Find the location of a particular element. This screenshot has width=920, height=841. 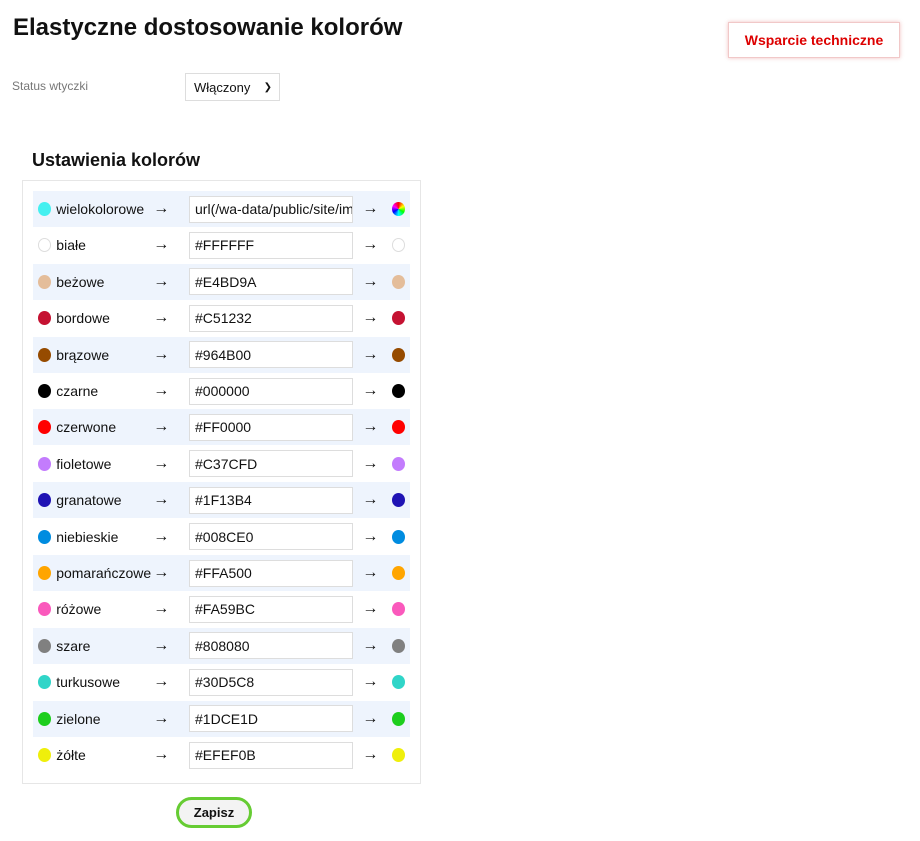

color-row: bordowe → #C51232 → is located at coordinates (221, 318).